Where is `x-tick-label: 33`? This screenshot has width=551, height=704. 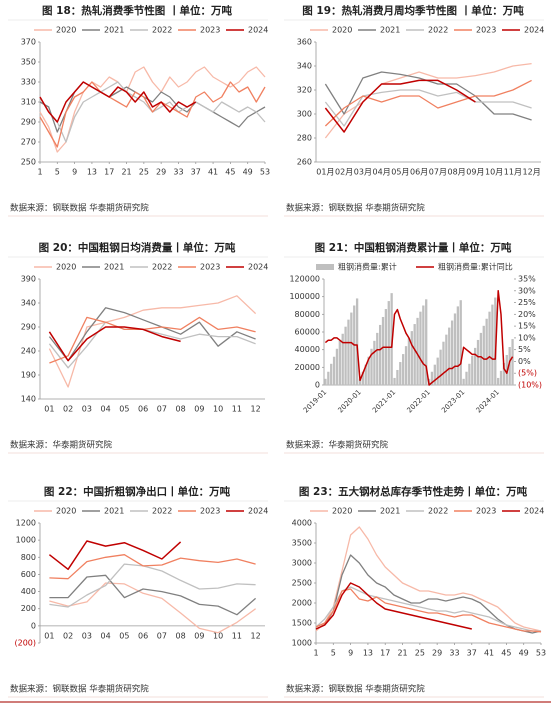 x-tick-label: 33 is located at coordinates (454, 653).